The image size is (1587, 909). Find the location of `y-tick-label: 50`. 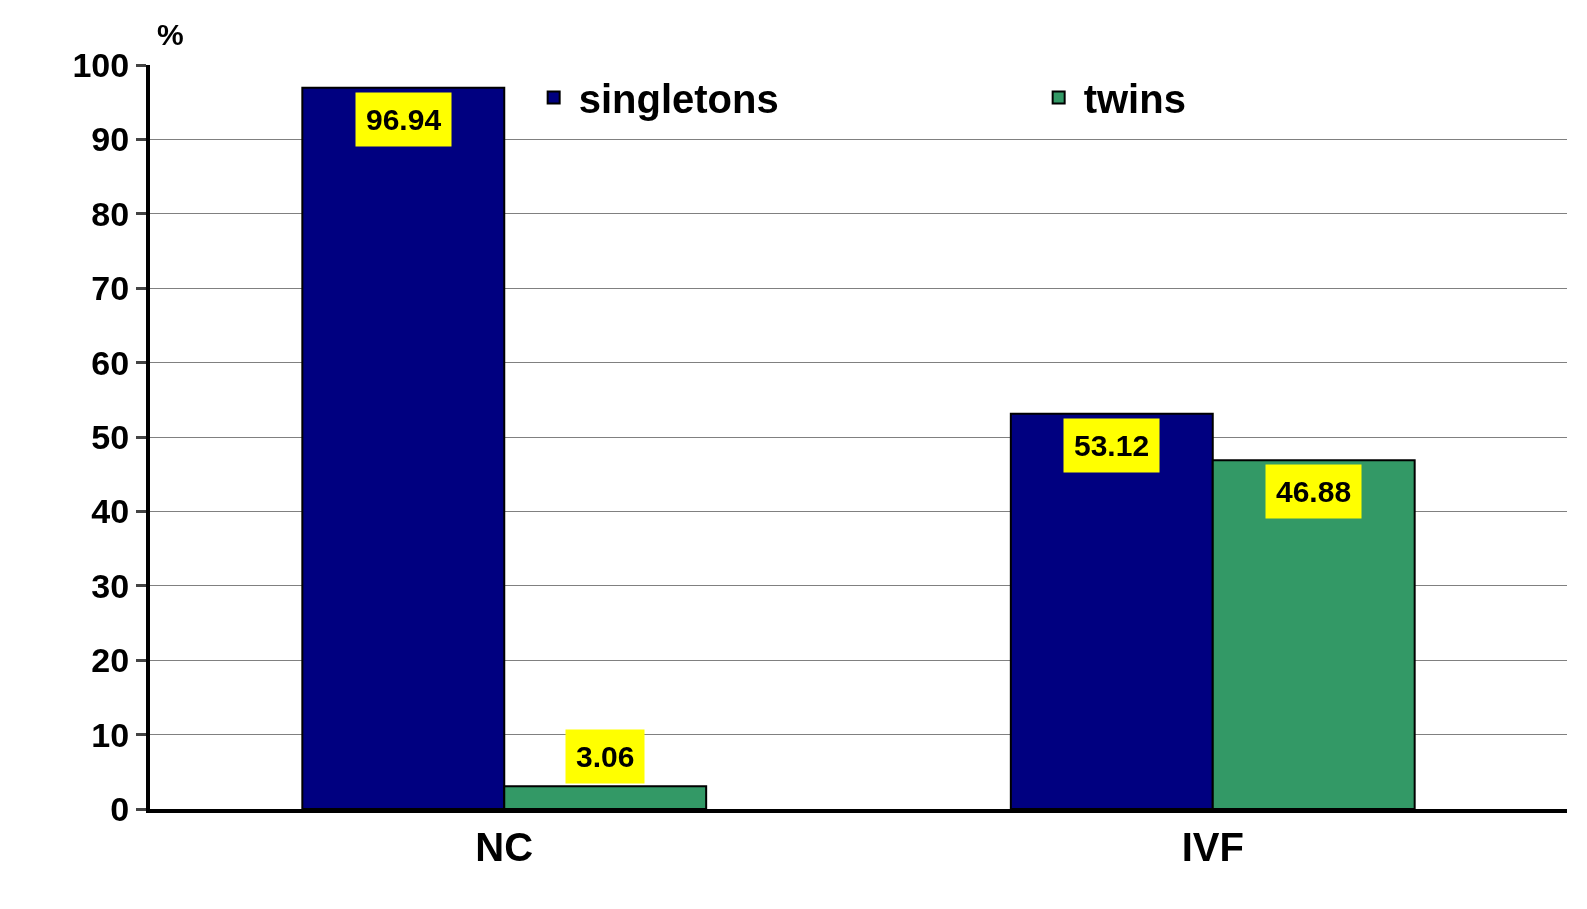

y-tick-label: 50 is located at coordinates (110, 436).